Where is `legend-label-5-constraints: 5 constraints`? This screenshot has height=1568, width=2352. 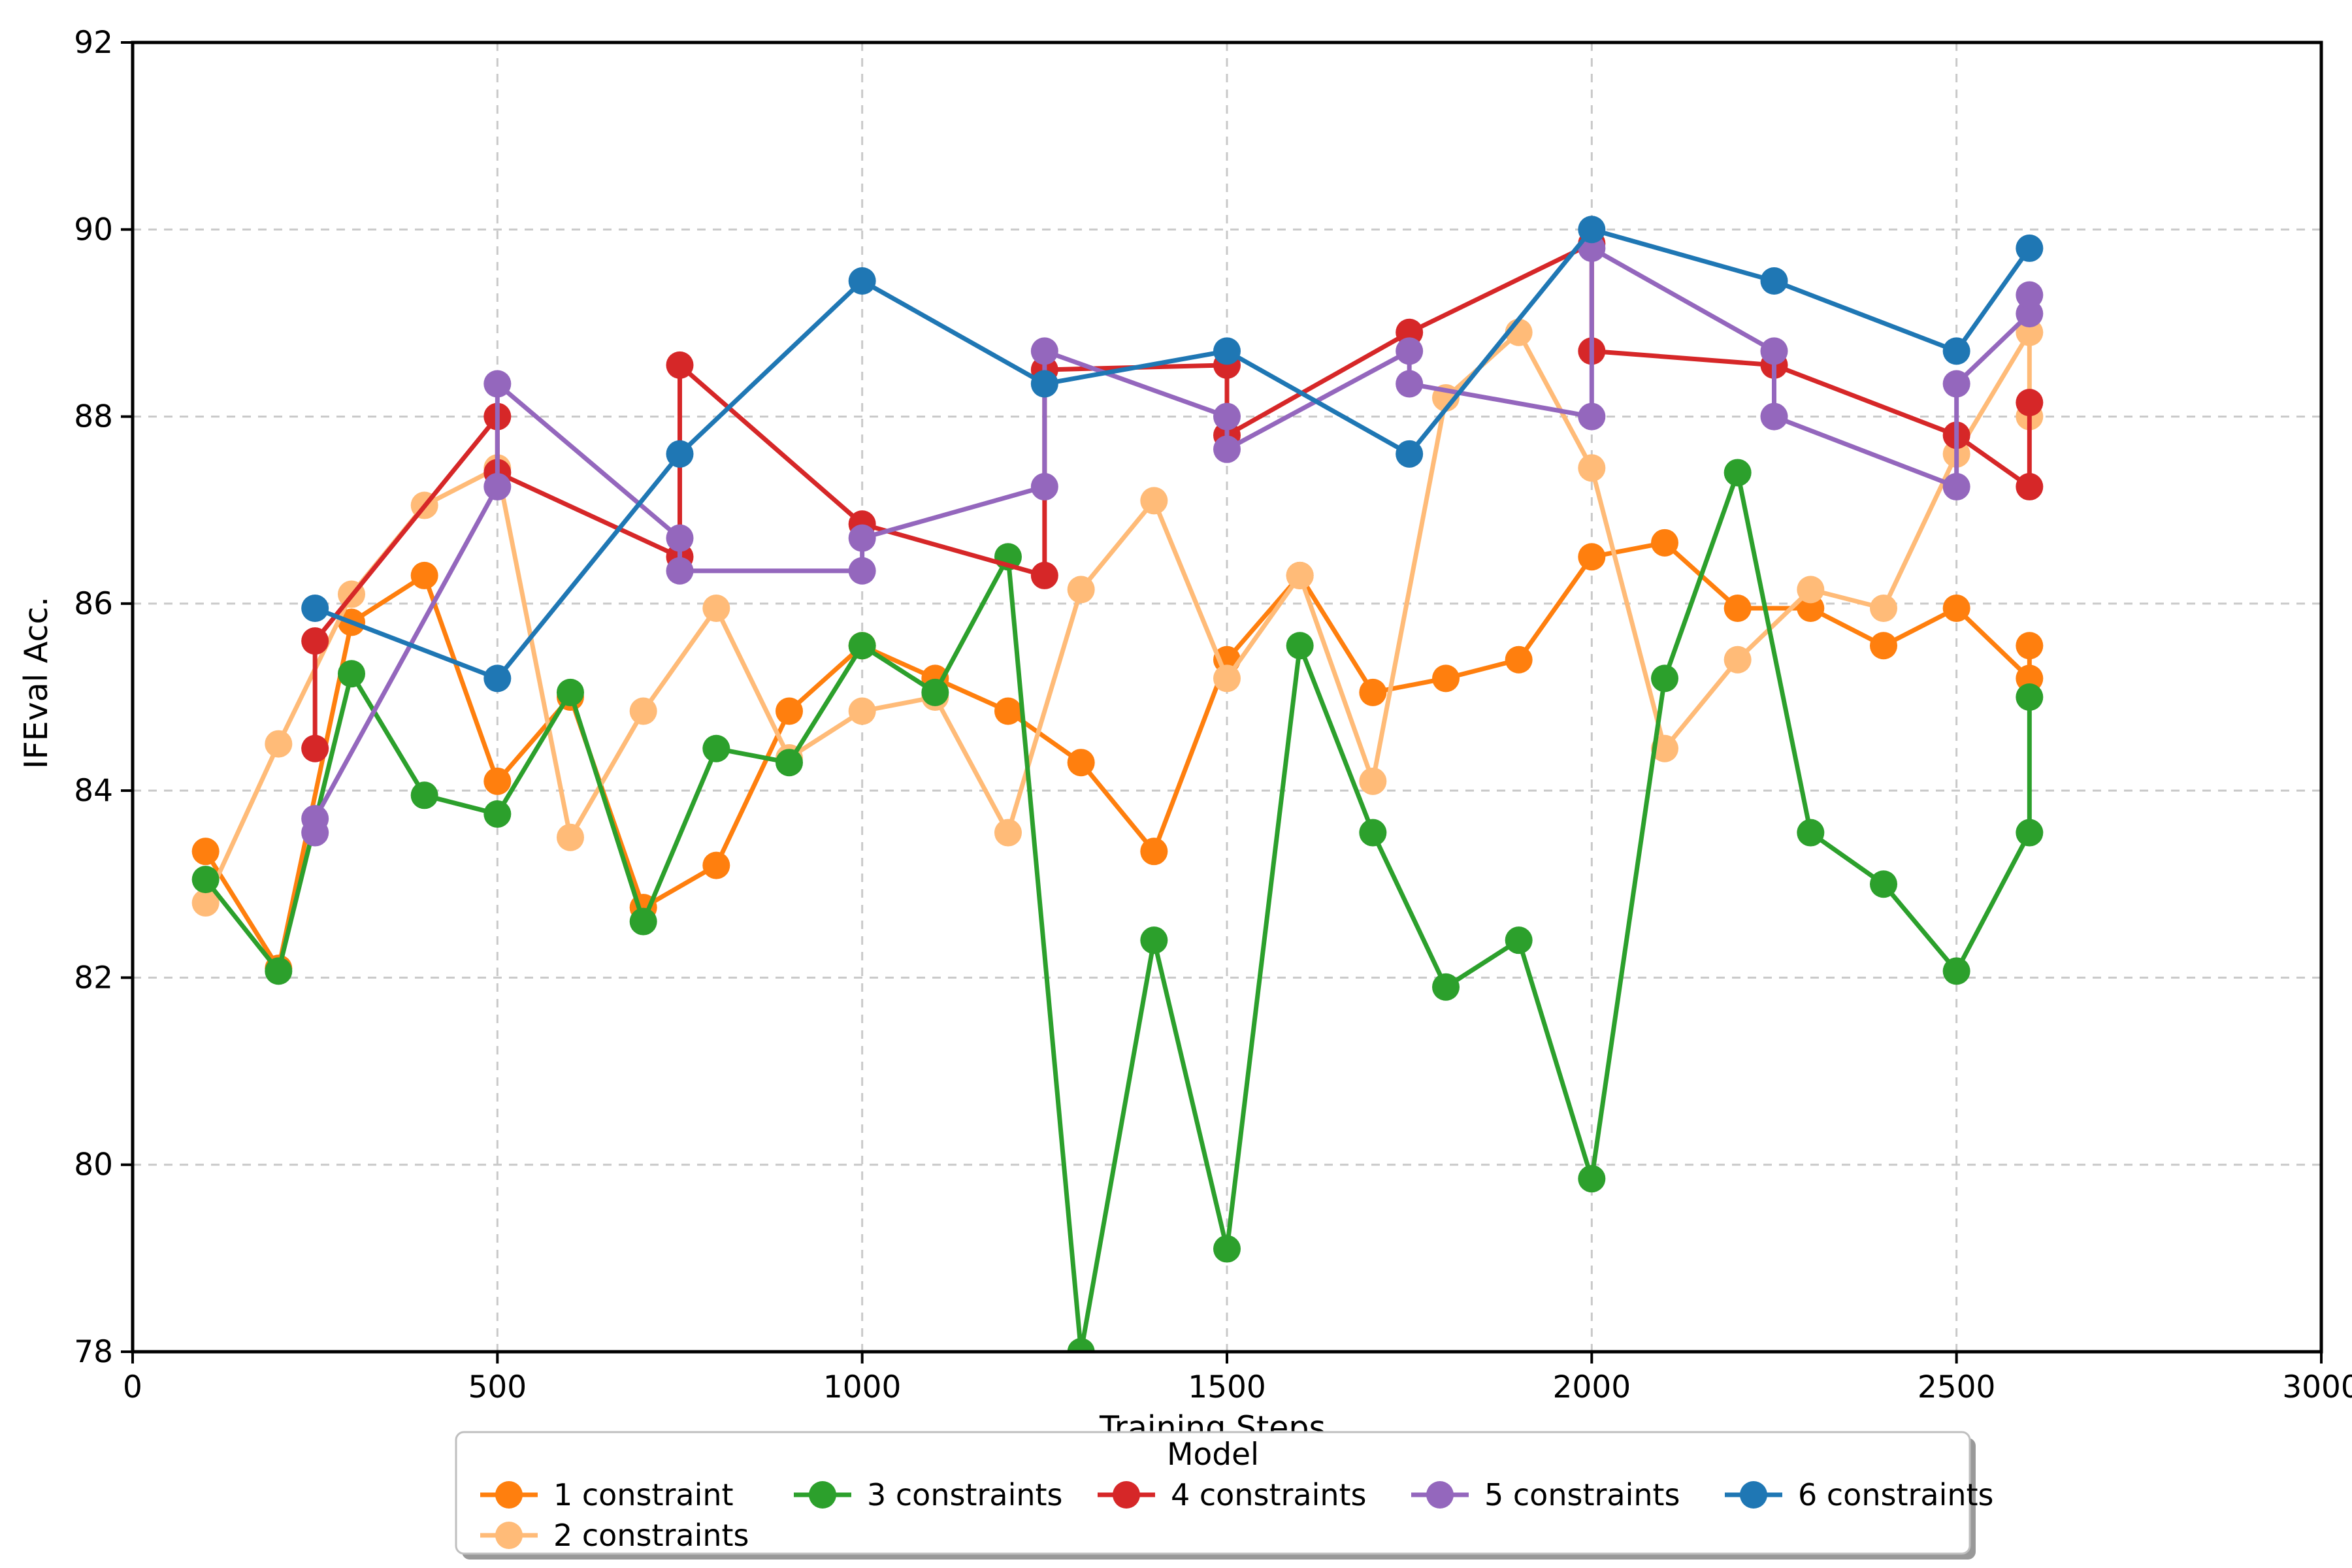 legend-label-5-constraints: 5 constraints is located at coordinates (1582, 1494).